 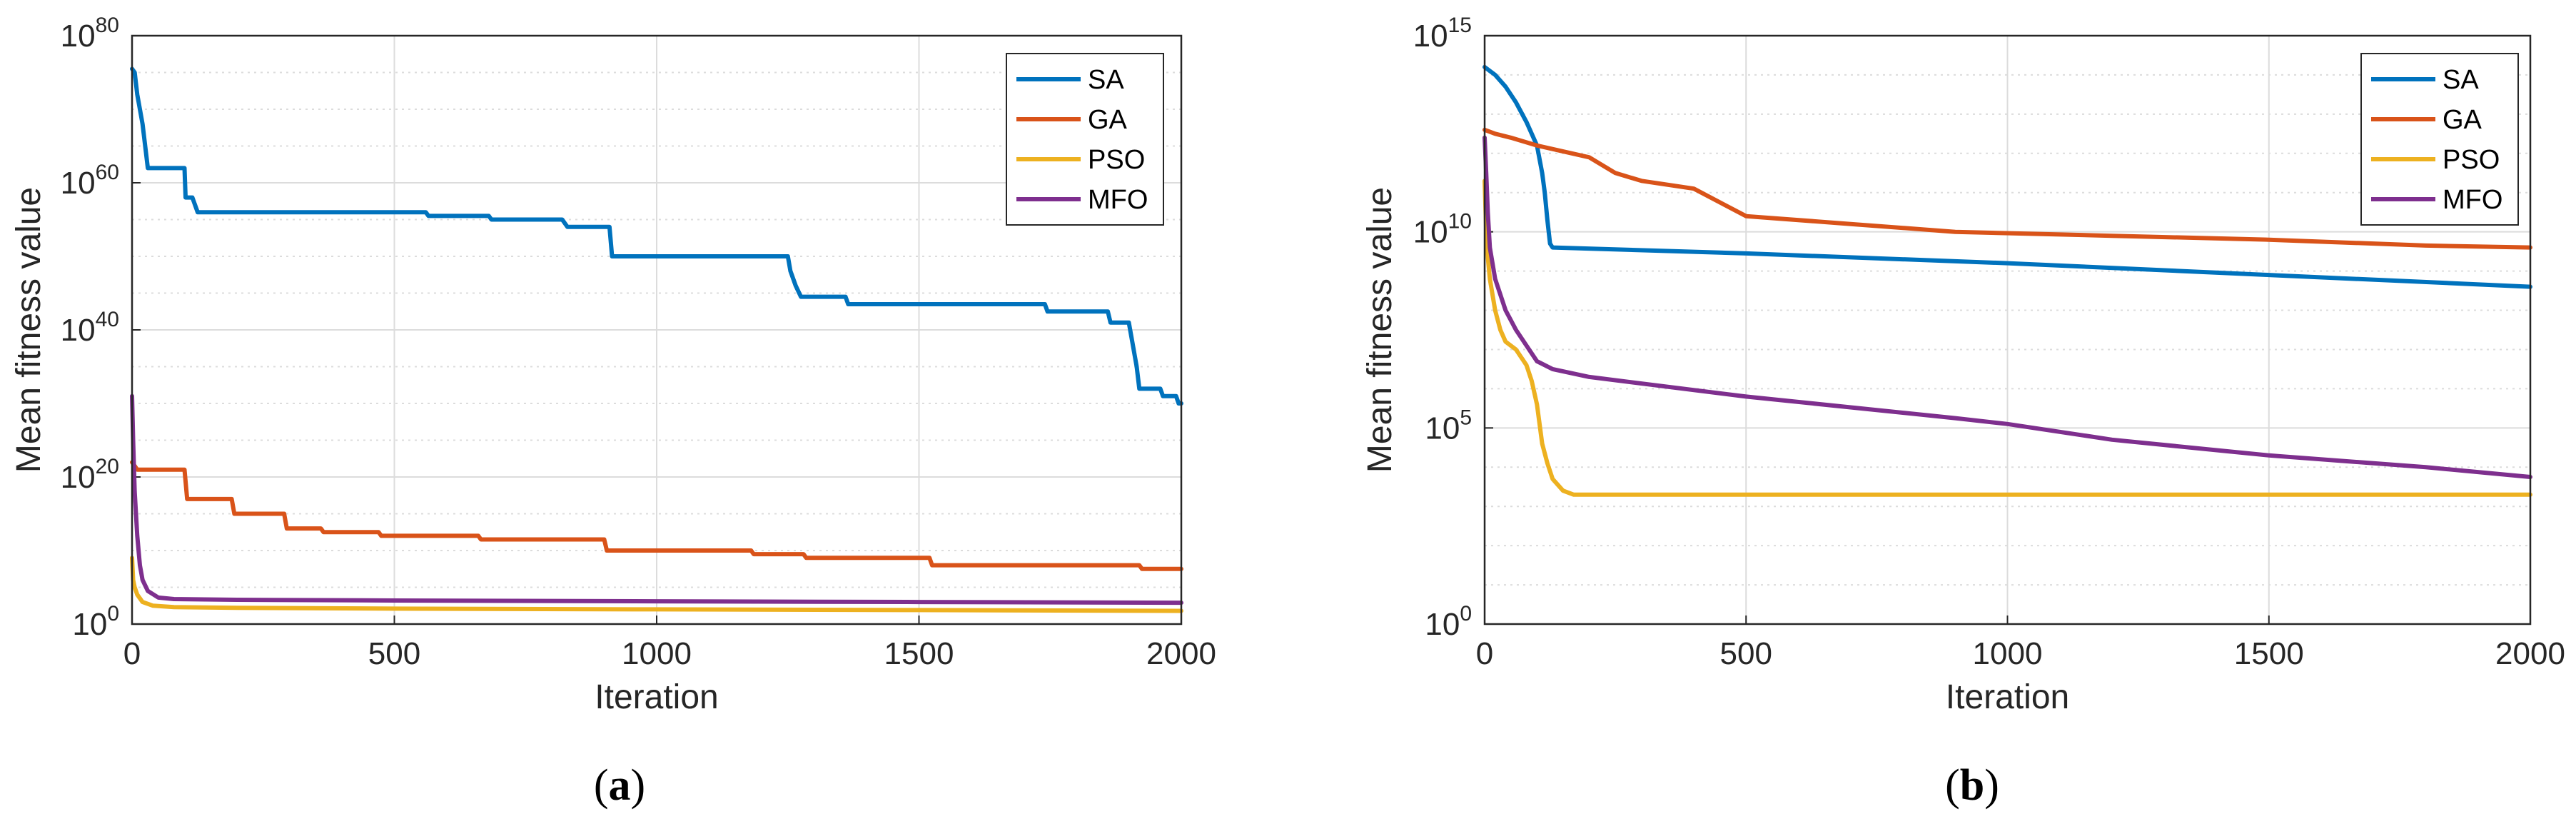 I want to click on y-tick-label: 1040, so click(x=90, y=328).